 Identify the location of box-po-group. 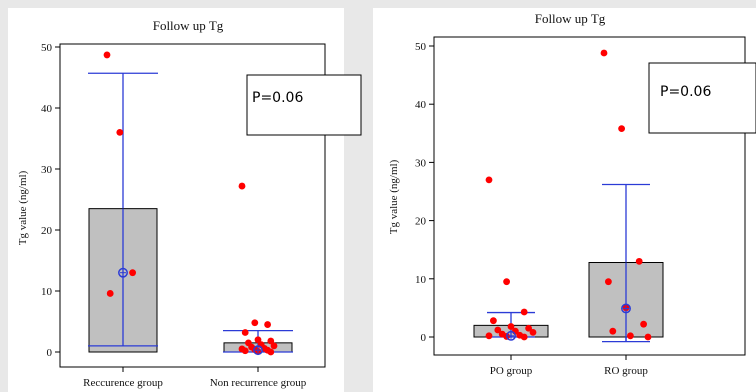
(511, 258).